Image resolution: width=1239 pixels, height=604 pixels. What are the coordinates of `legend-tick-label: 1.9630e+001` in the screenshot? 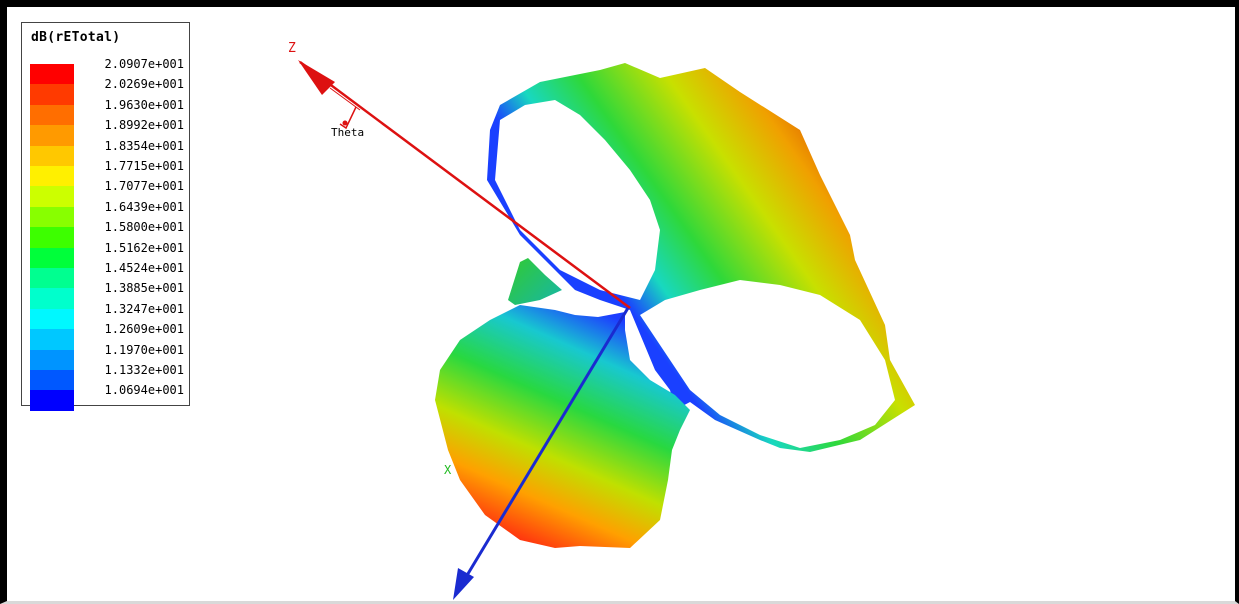 It's located at (132, 105).